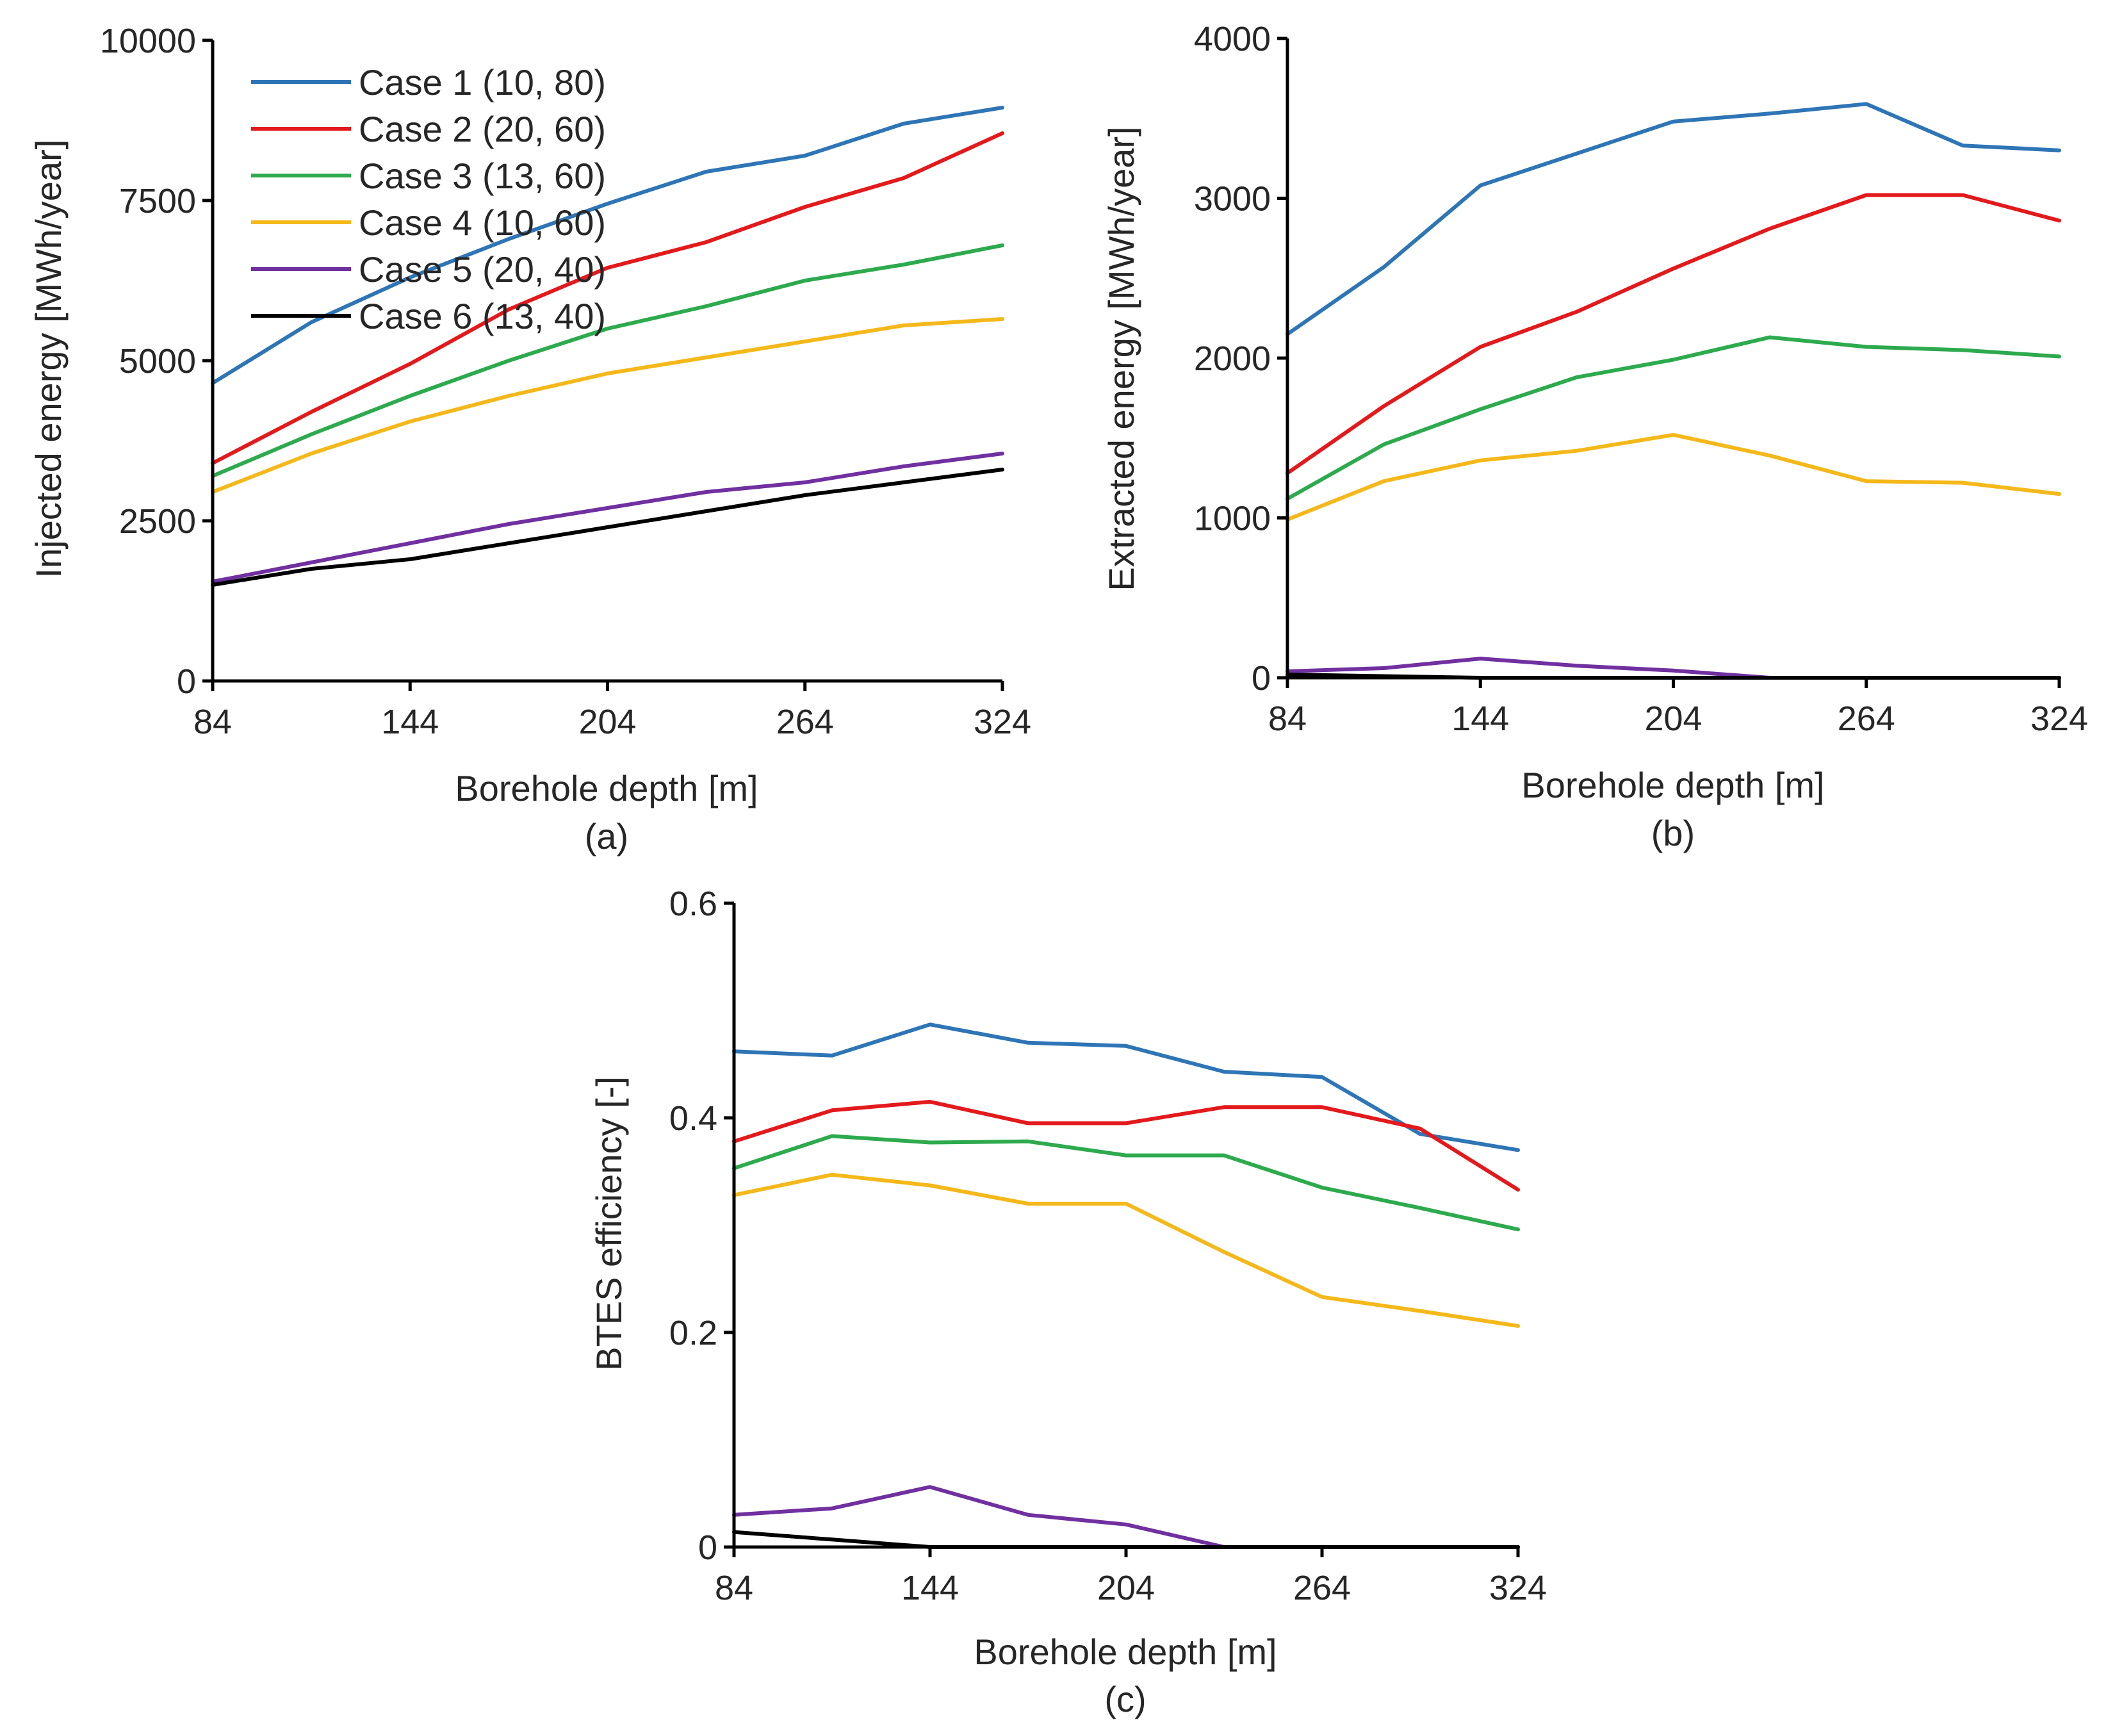 The width and height of the screenshot is (2106, 1736). Describe the element at coordinates (482, 316) in the screenshot. I see `legend-entry-case-6-13-40: Case 6 (13, 40)` at that location.